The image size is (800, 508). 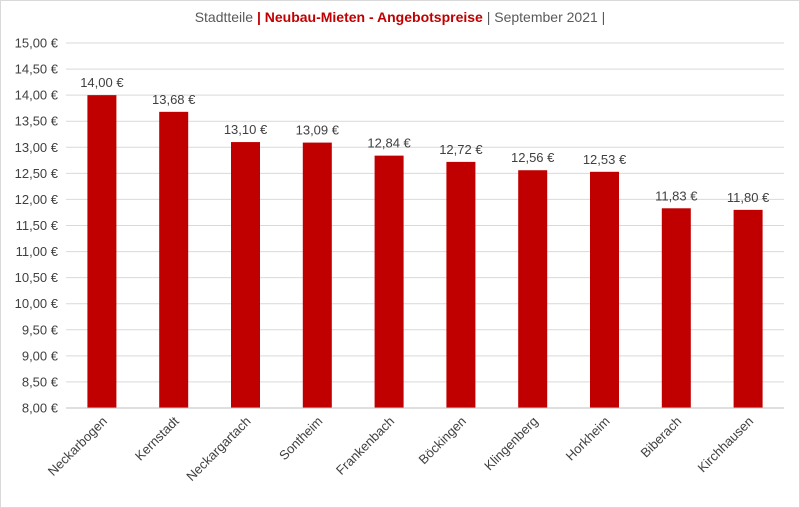 What do you see at coordinates (365, 446) in the screenshot?
I see `category-label: Frankenbach` at bounding box center [365, 446].